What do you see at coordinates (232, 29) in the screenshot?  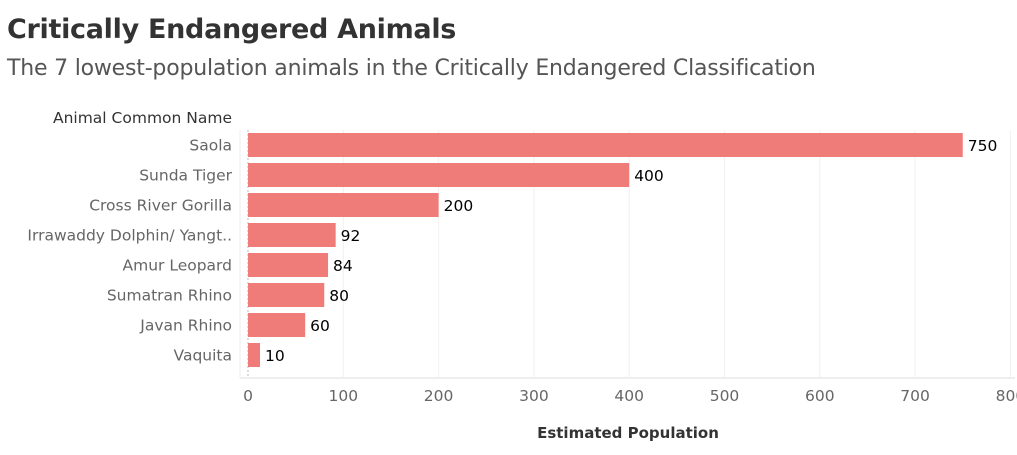 I see `chart-title: Critically Endangered Animals` at bounding box center [232, 29].